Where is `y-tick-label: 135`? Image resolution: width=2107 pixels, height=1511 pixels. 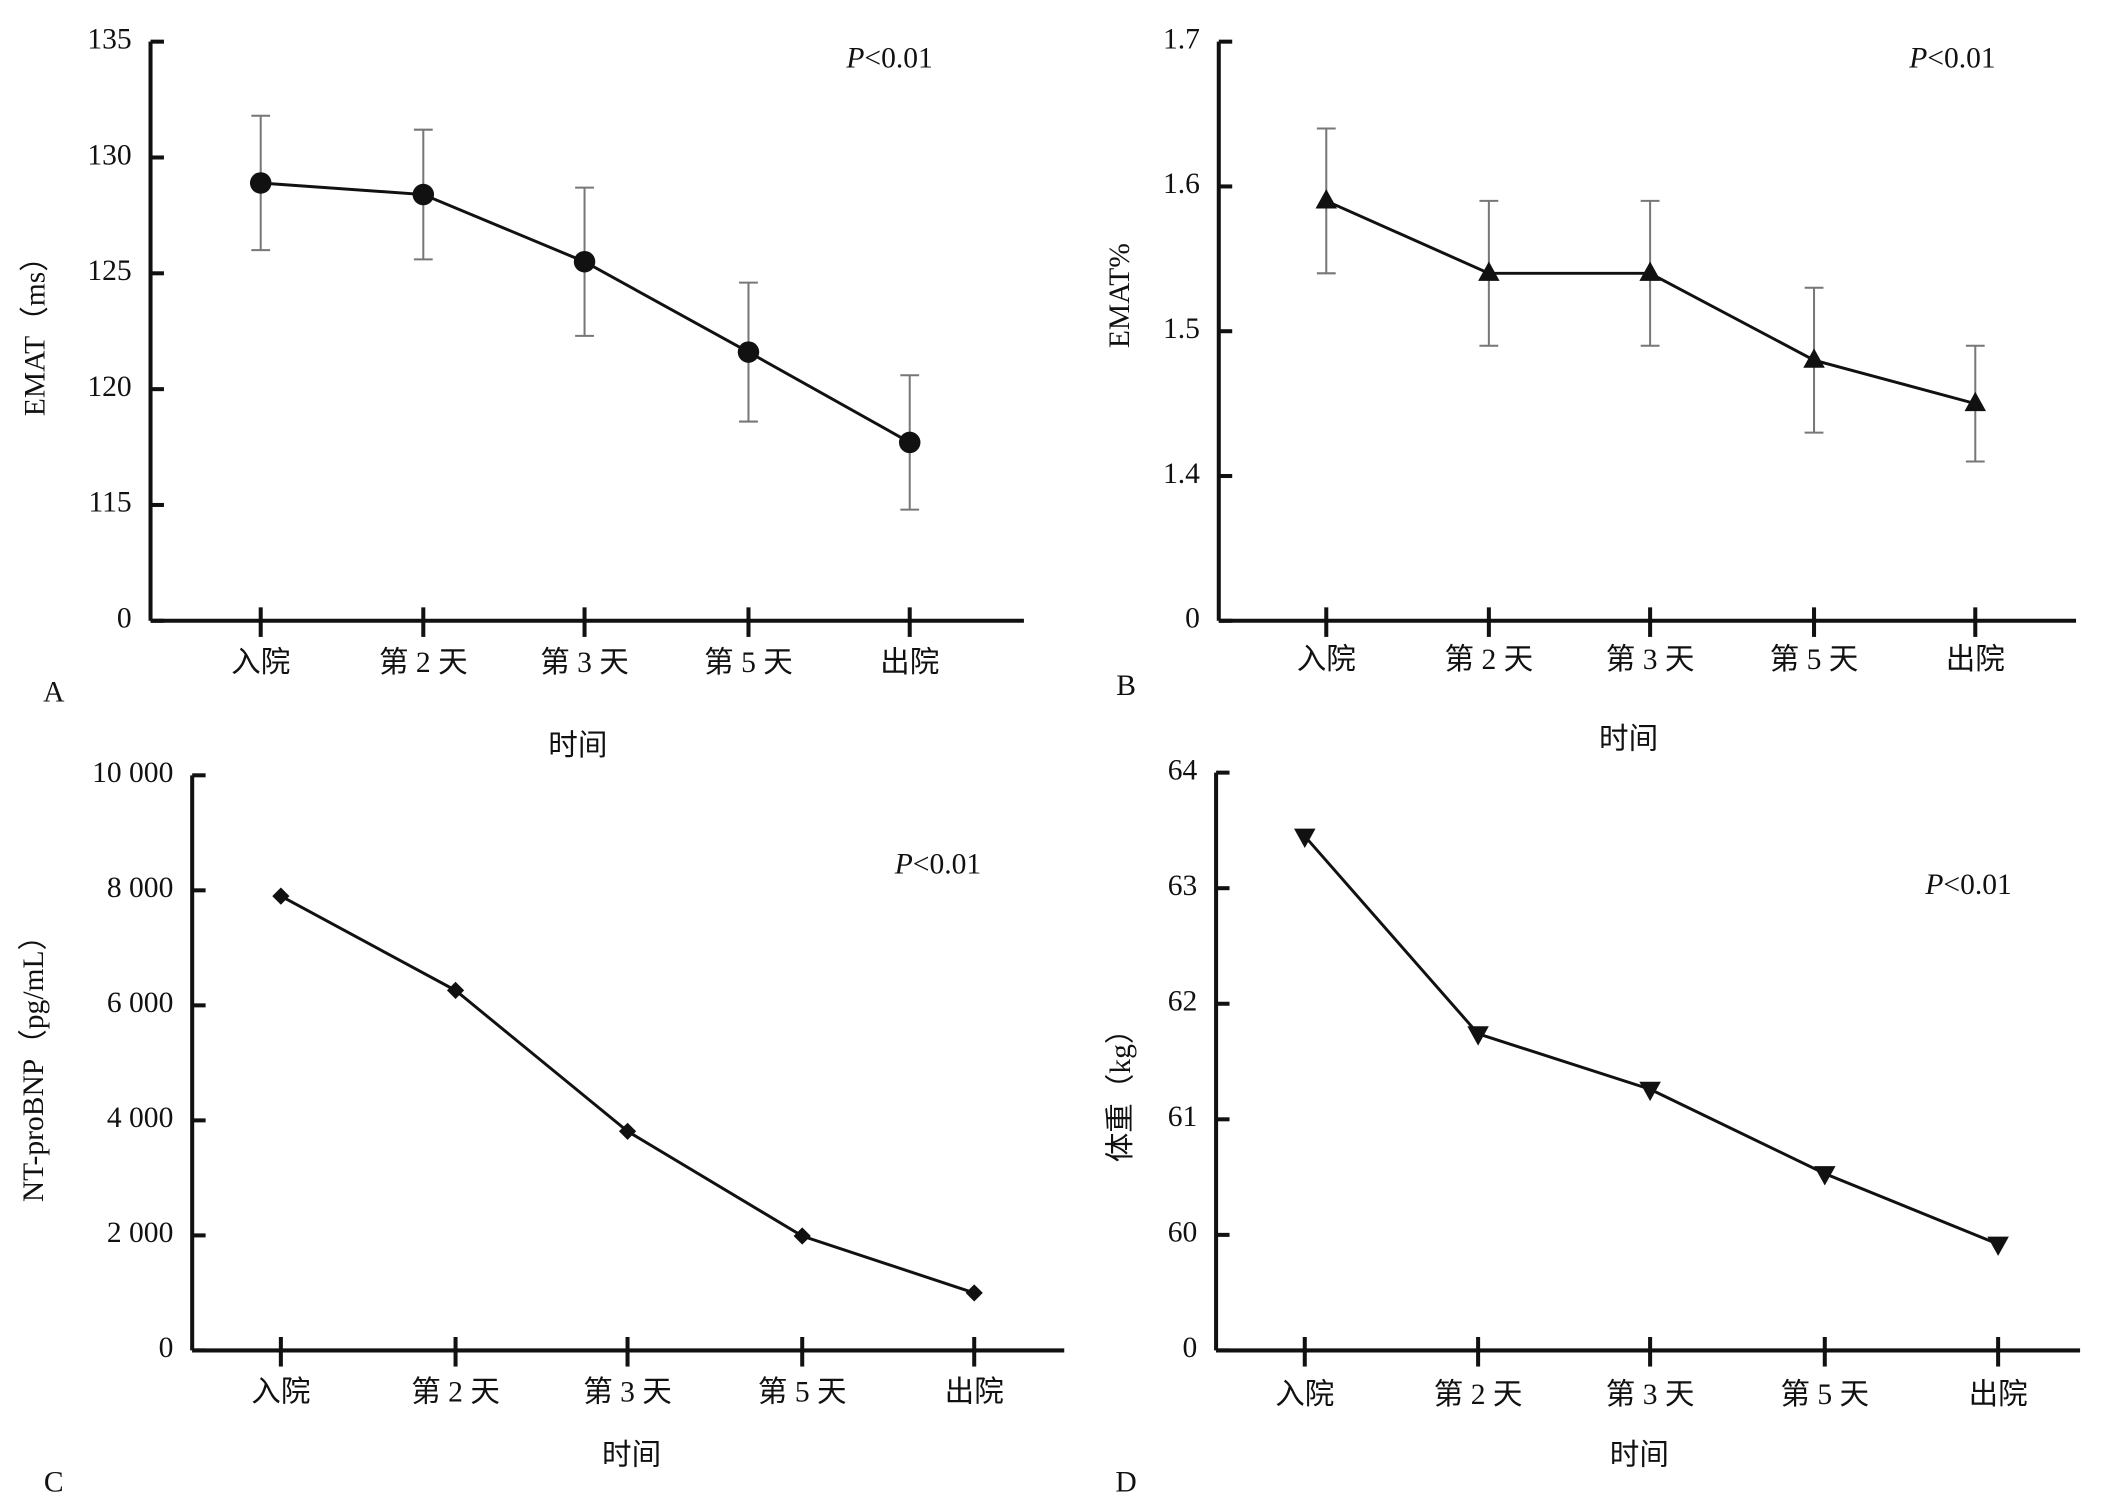
y-tick-label: 135 is located at coordinates (109, 39).